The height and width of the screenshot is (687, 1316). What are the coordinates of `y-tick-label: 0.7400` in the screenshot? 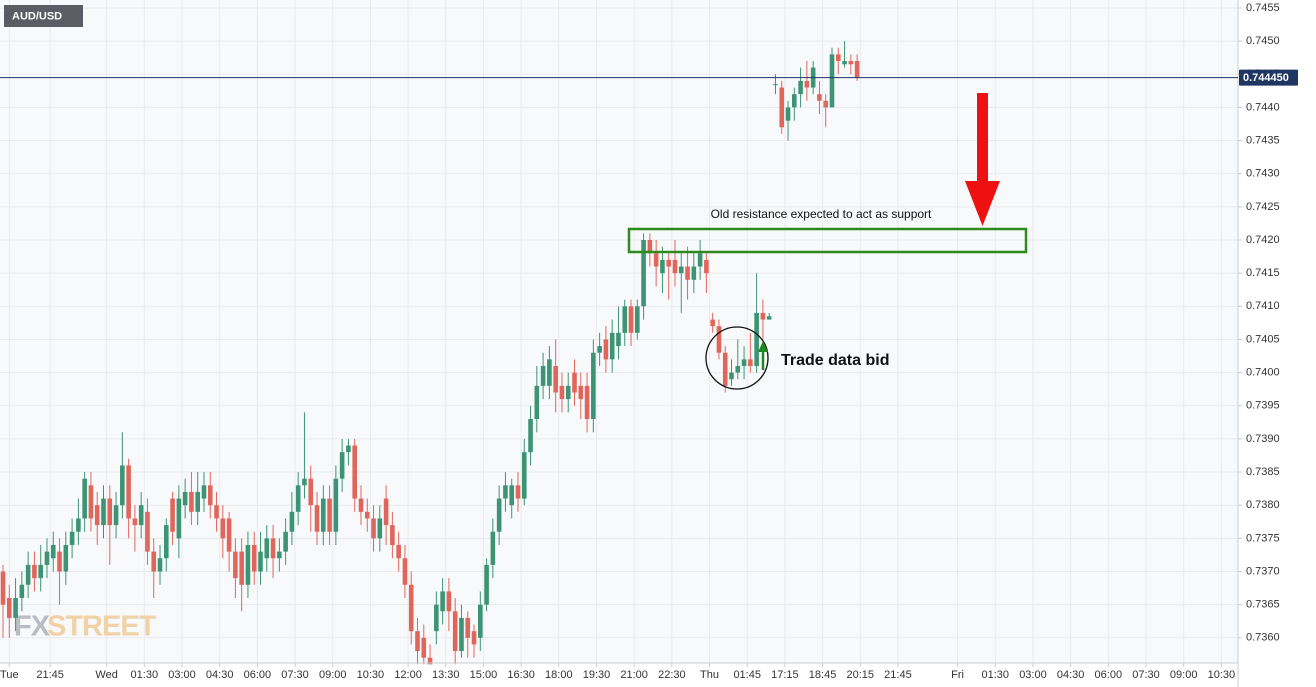 It's located at (1263, 373).